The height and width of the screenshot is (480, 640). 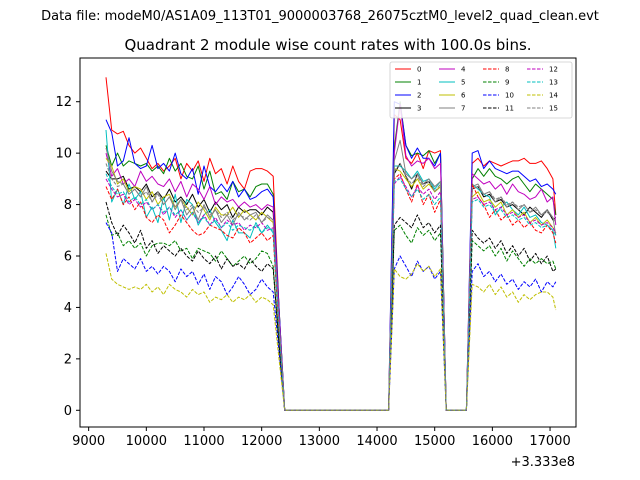 What do you see at coordinates (463, 109) in the screenshot?
I see `legend-label-7: 7` at bounding box center [463, 109].